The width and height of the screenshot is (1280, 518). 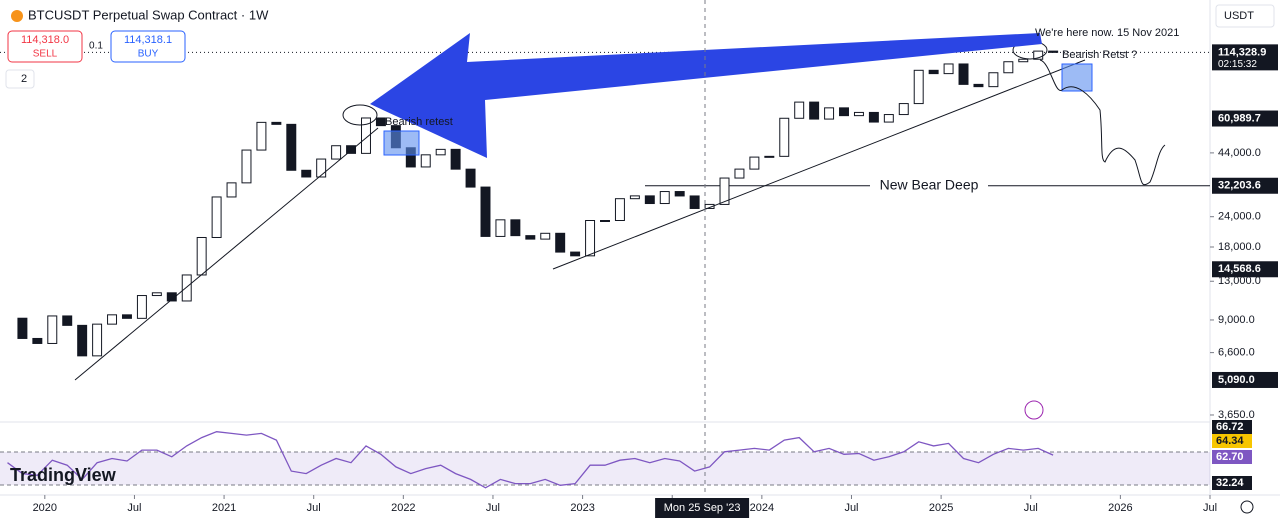 What do you see at coordinates (1120, 508) in the screenshot?
I see `x-tick-label: 2026` at bounding box center [1120, 508].